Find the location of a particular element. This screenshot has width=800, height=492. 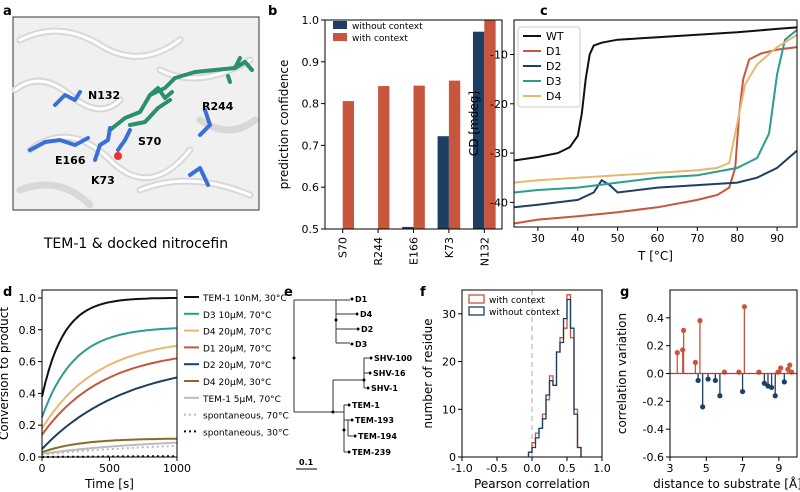

d-ytick-label: 0.2 is located at coordinates (28, 425).